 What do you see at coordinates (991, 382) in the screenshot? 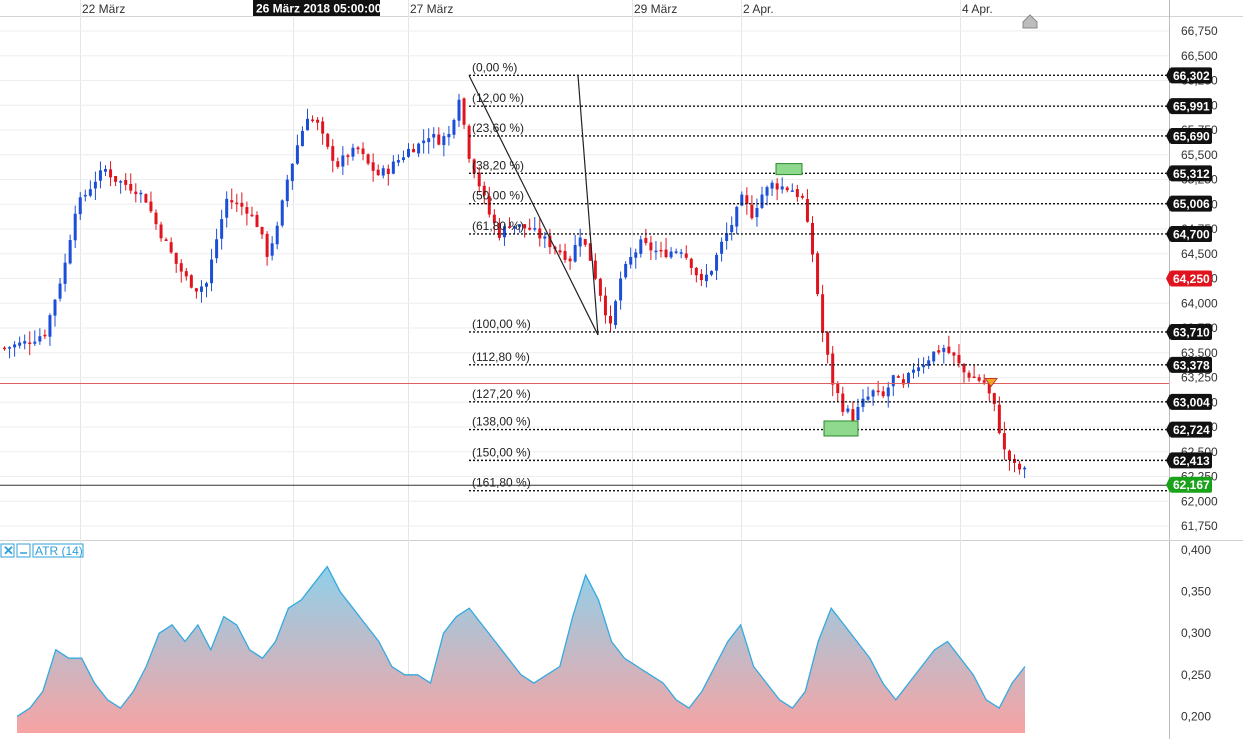
I see `alert-triangle-icon` at bounding box center [991, 382].